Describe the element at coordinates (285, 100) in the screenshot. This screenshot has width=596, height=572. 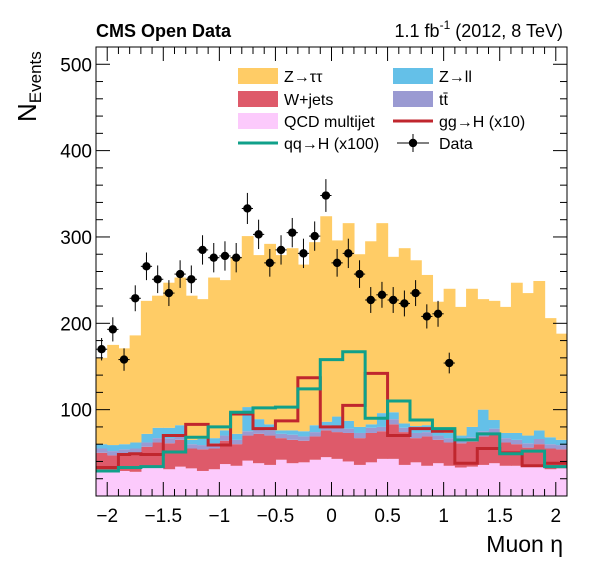
I see `legend-entry-wjets: W+jets` at that location.